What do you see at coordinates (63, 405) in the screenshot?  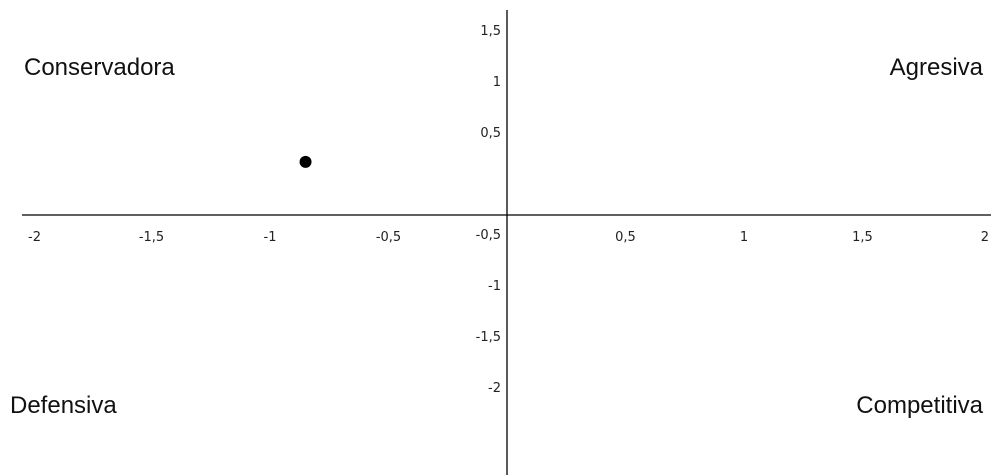 I see `quadrant-label-defensiva: Defensiva` at bounding box center [63, 405].